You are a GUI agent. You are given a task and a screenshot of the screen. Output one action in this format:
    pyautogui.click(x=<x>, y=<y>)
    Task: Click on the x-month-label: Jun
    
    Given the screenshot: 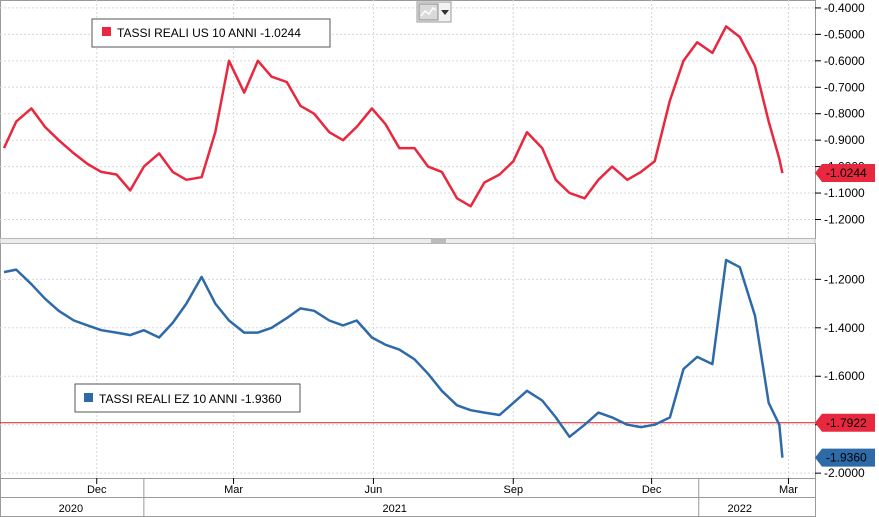 What is the action you would take?
    pyautogui.click(x=374, y=490)
    